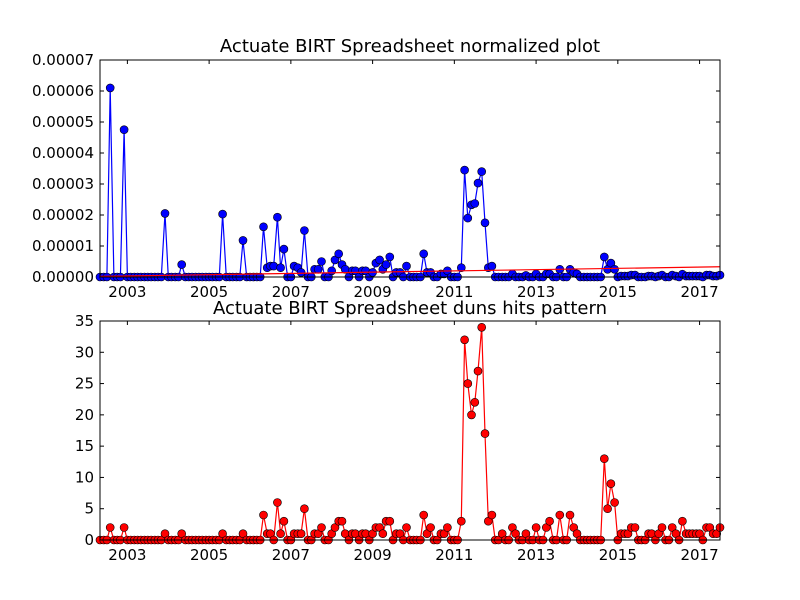 Image resolution: width=800 pixels, height=600 pixels. I want to click on normalized-plot-xtick-label: 2015, so click(618, 292).